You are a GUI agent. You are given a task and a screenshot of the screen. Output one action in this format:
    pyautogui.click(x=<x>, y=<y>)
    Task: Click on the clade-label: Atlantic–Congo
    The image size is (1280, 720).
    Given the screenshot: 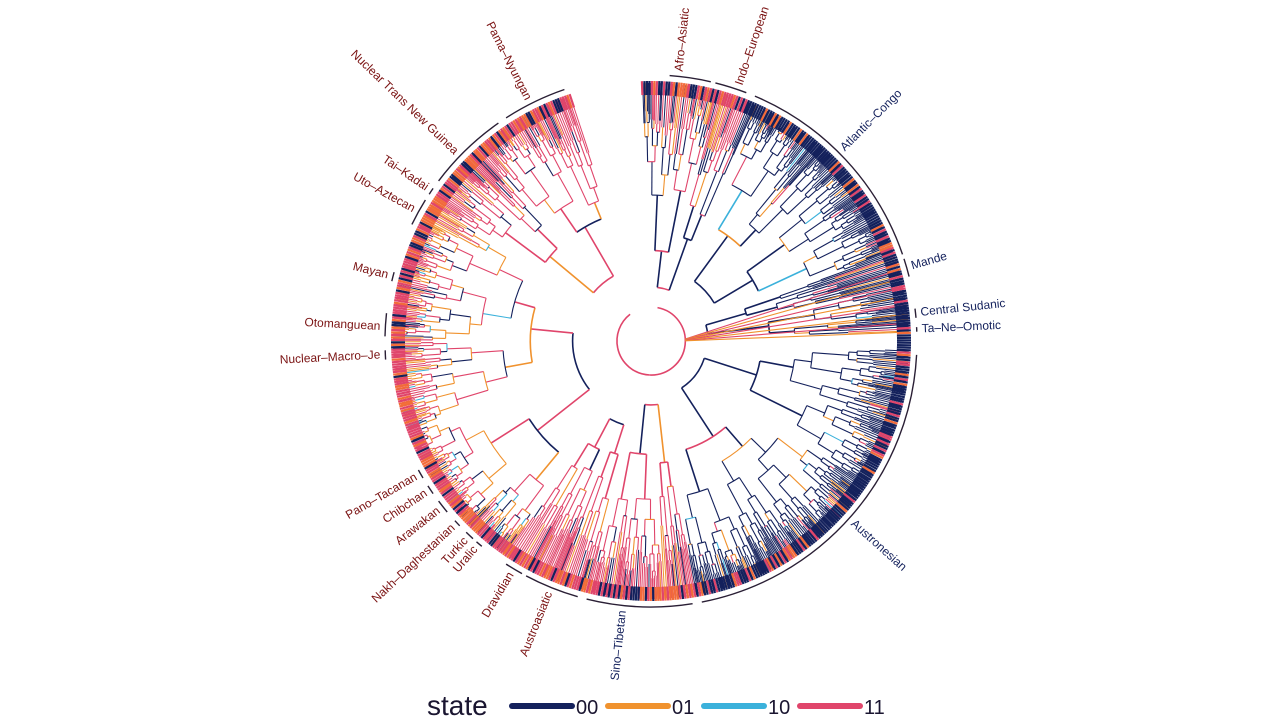 What is the action you would take?
    pyautogui.click(x=871, y=120)
    